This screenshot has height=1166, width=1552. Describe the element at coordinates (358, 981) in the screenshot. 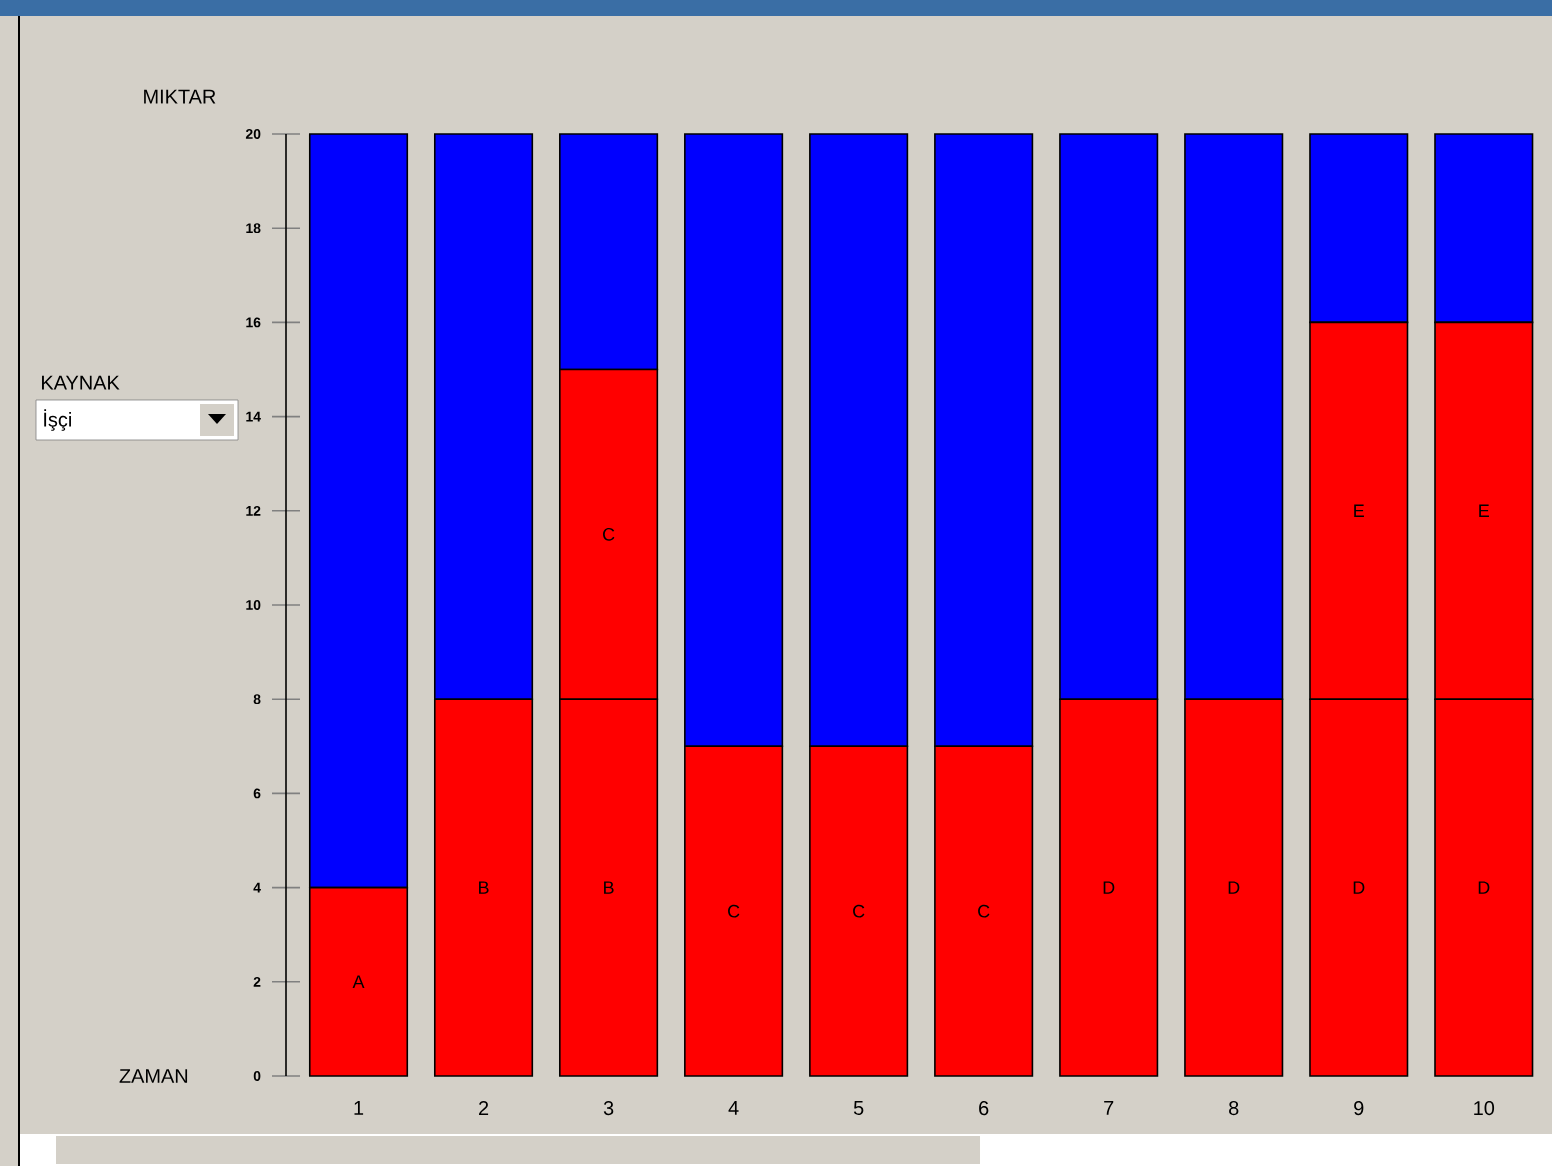

I see `data-label: A` at that location.